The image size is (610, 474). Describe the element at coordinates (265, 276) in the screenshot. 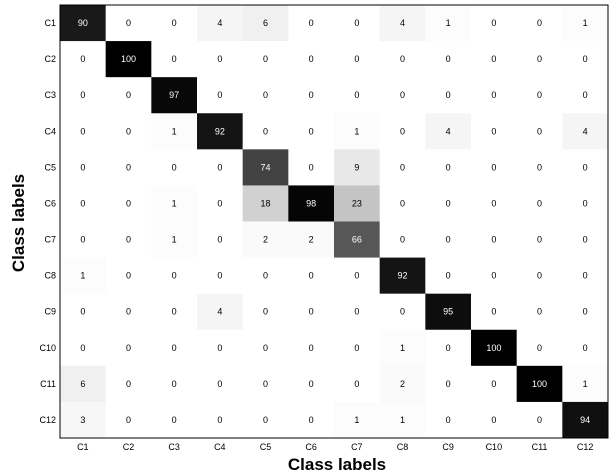

I see `cell-C8-C5` at that location.